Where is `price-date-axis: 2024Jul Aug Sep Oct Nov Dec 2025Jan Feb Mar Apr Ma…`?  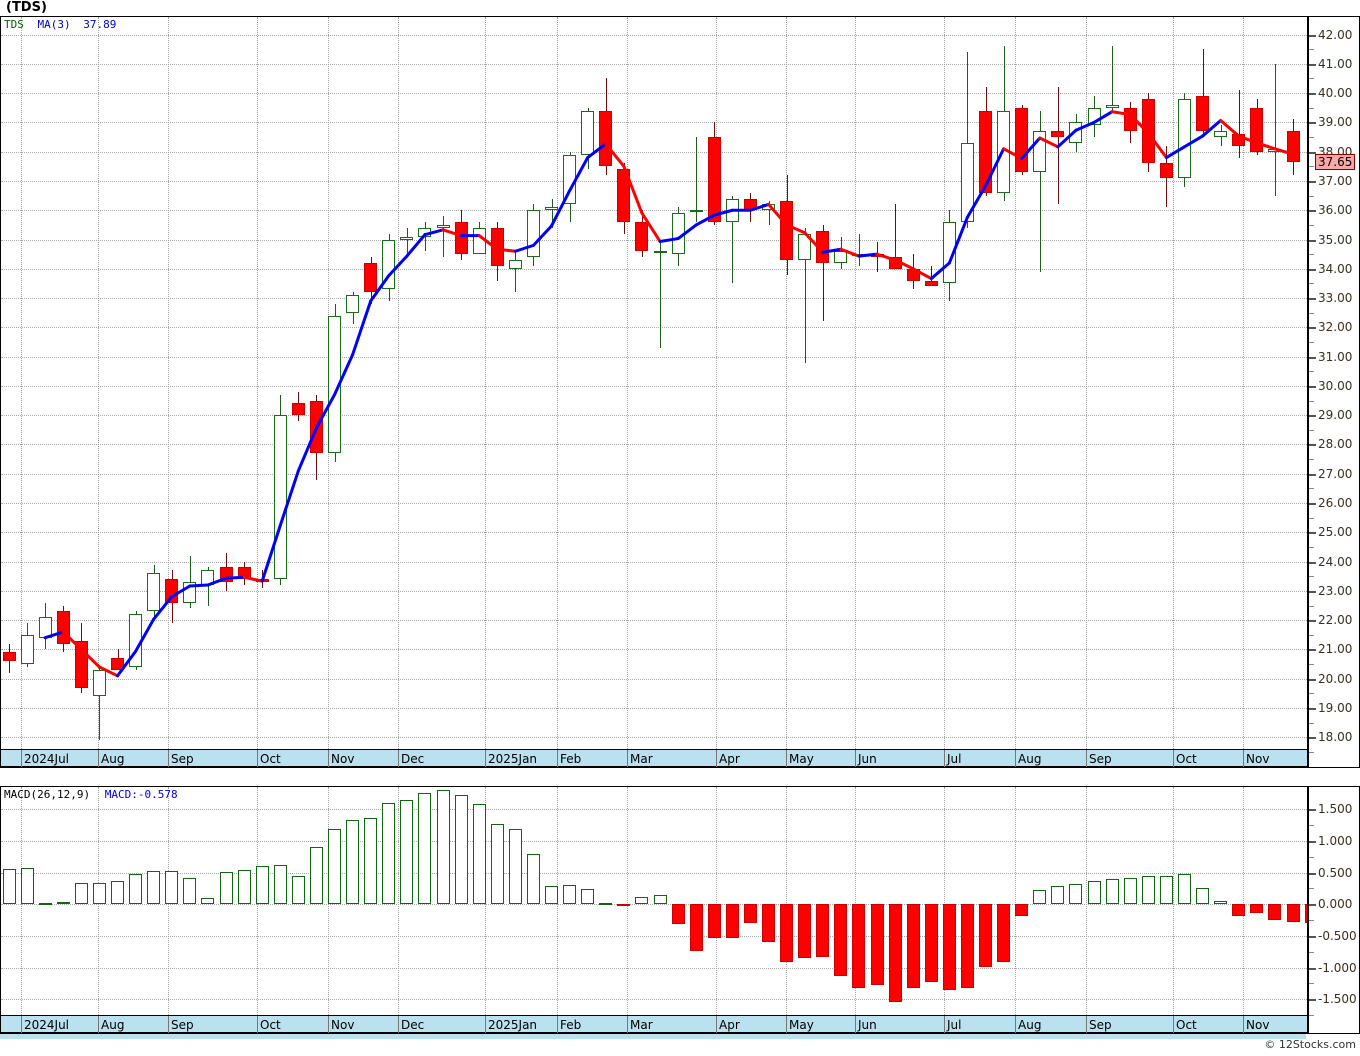 price-date-axis: 2024Jul Aug Sep Oct Nov Dec 2025Jan Feb Mar Apr Ma… is located at coordinates (654, 758).